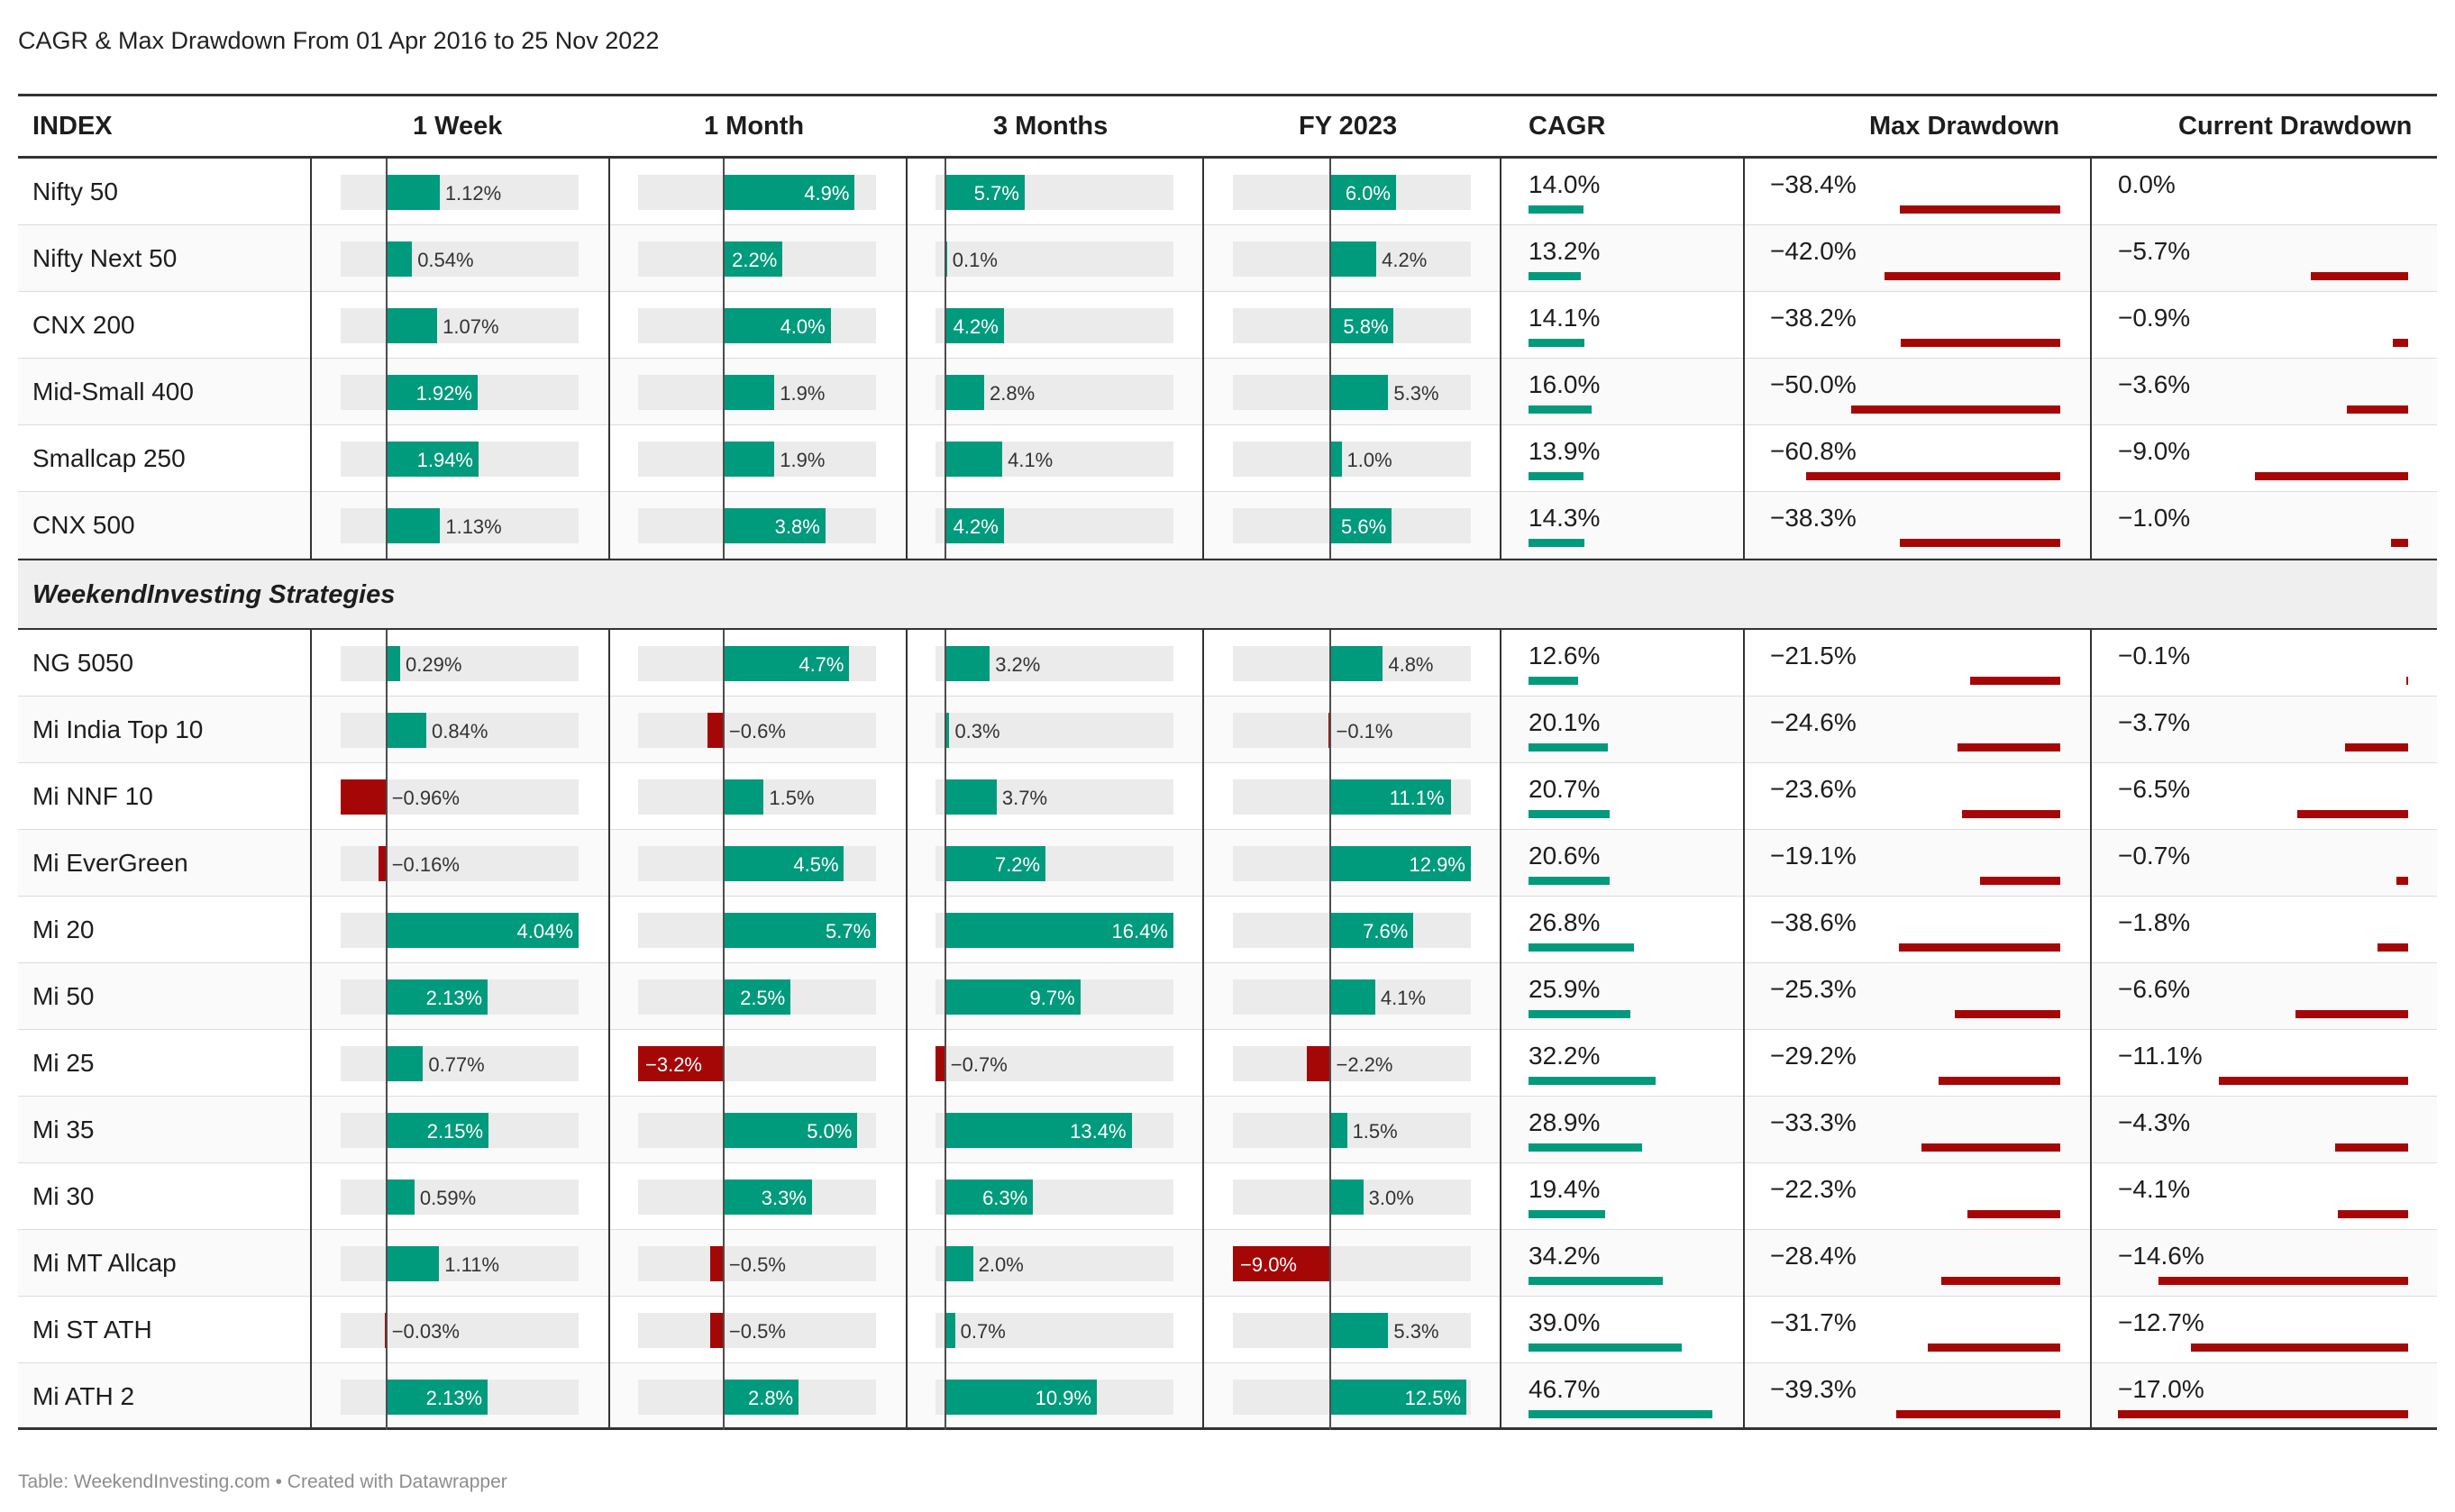  What do you see at coordinates (1386, 931) in the screenshot?
I see `fy-value: 7.6%` at bounding box center [1386, 931].